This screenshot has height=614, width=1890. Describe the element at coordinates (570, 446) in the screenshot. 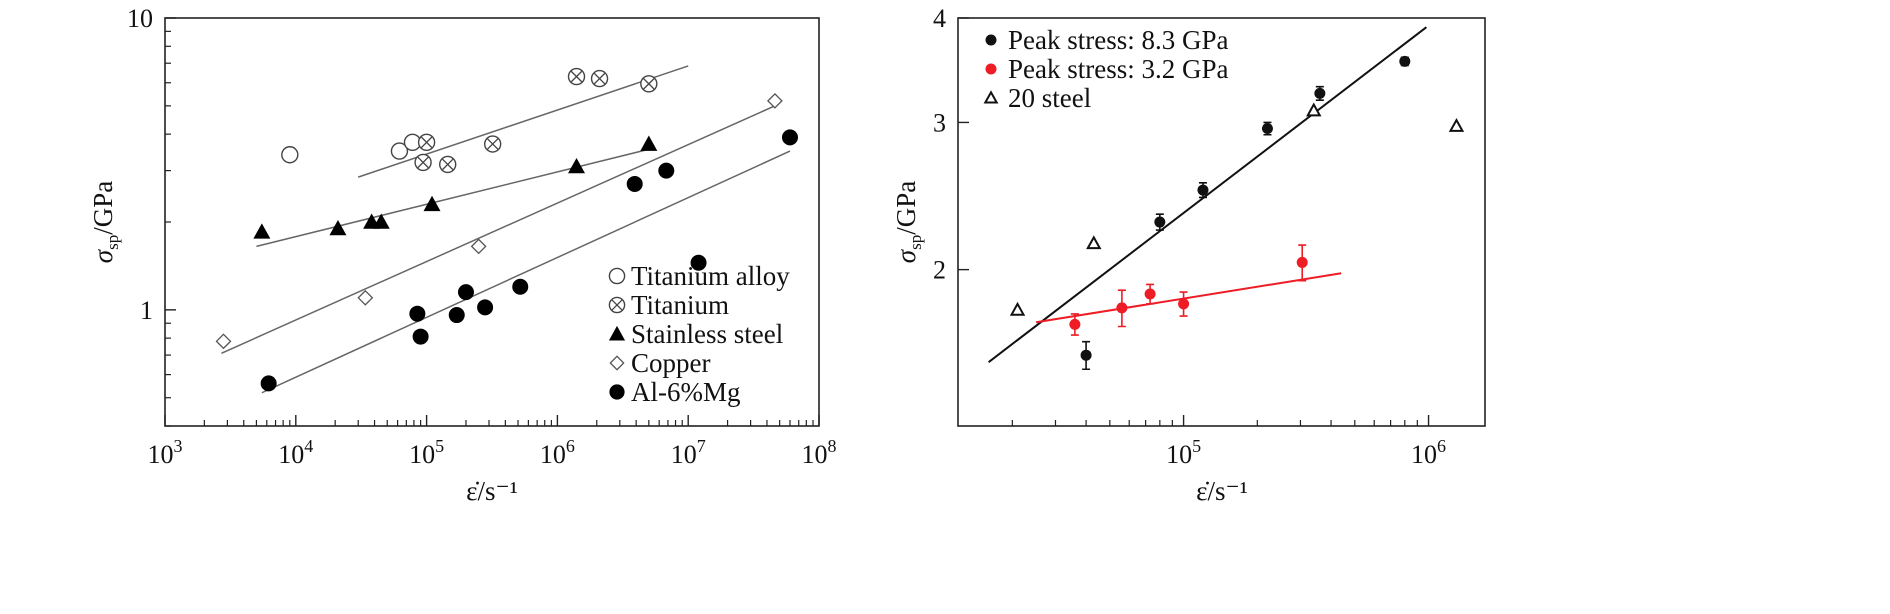

I see `left-x-tick-exp: 6` at that location.